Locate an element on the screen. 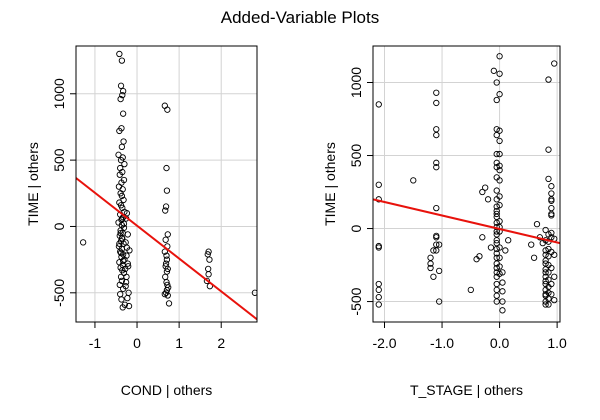 Image resolution: width=600 pixels, height=420 pixels. x-tick-label: 2 is located at coordinates (221, 343).